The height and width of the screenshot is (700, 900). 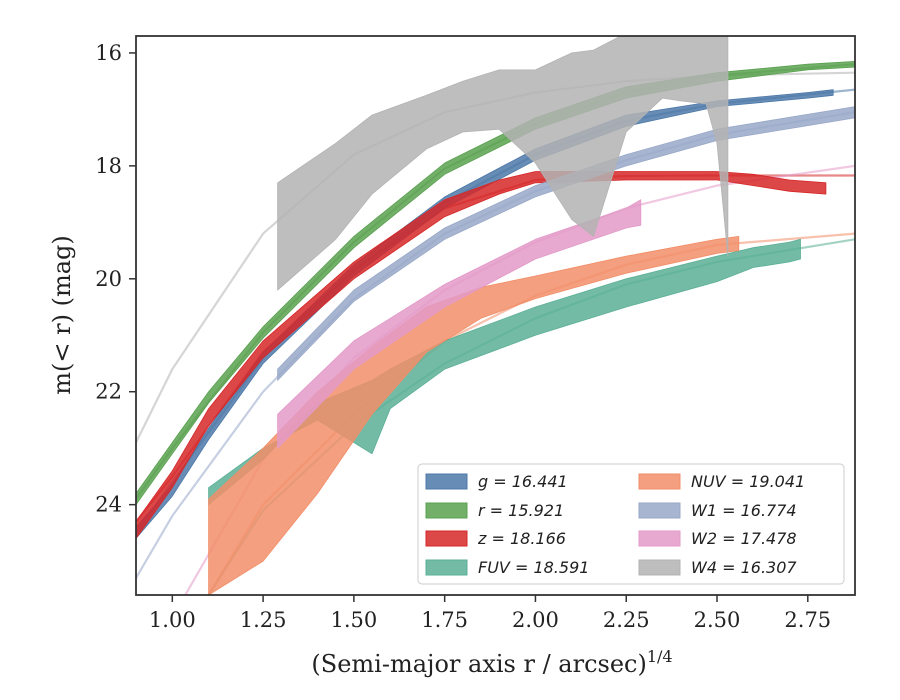 What do you see at coordinates (744, 567) in the screenshot?
I see `legend-label-w4: W4 = 16.307` at bounding box center [744, 567].